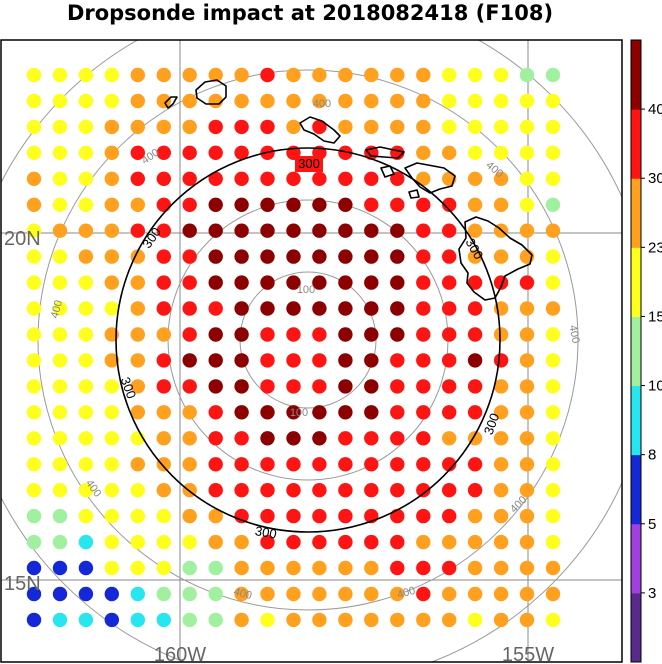  What do you see at coordinates (22, 239) in the screenshot?
I see `lat-label-20n: 20N` at bounding box center [22, 239].